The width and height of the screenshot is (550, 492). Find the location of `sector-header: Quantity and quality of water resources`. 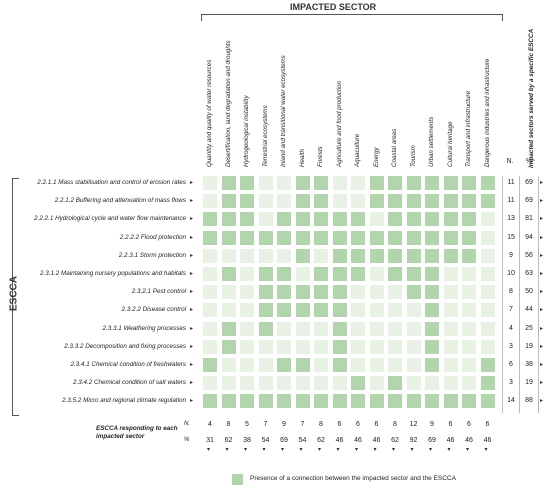

sector-header: Quantity and quality of water resources is located at coordinates (209, 113).